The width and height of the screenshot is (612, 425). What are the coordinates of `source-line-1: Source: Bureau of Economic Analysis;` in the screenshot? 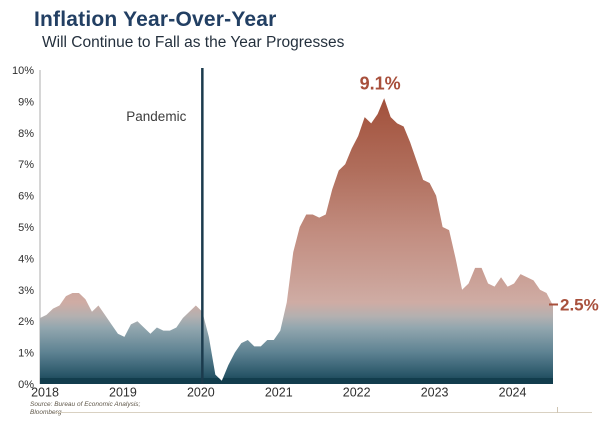 It's located at (85, 404).